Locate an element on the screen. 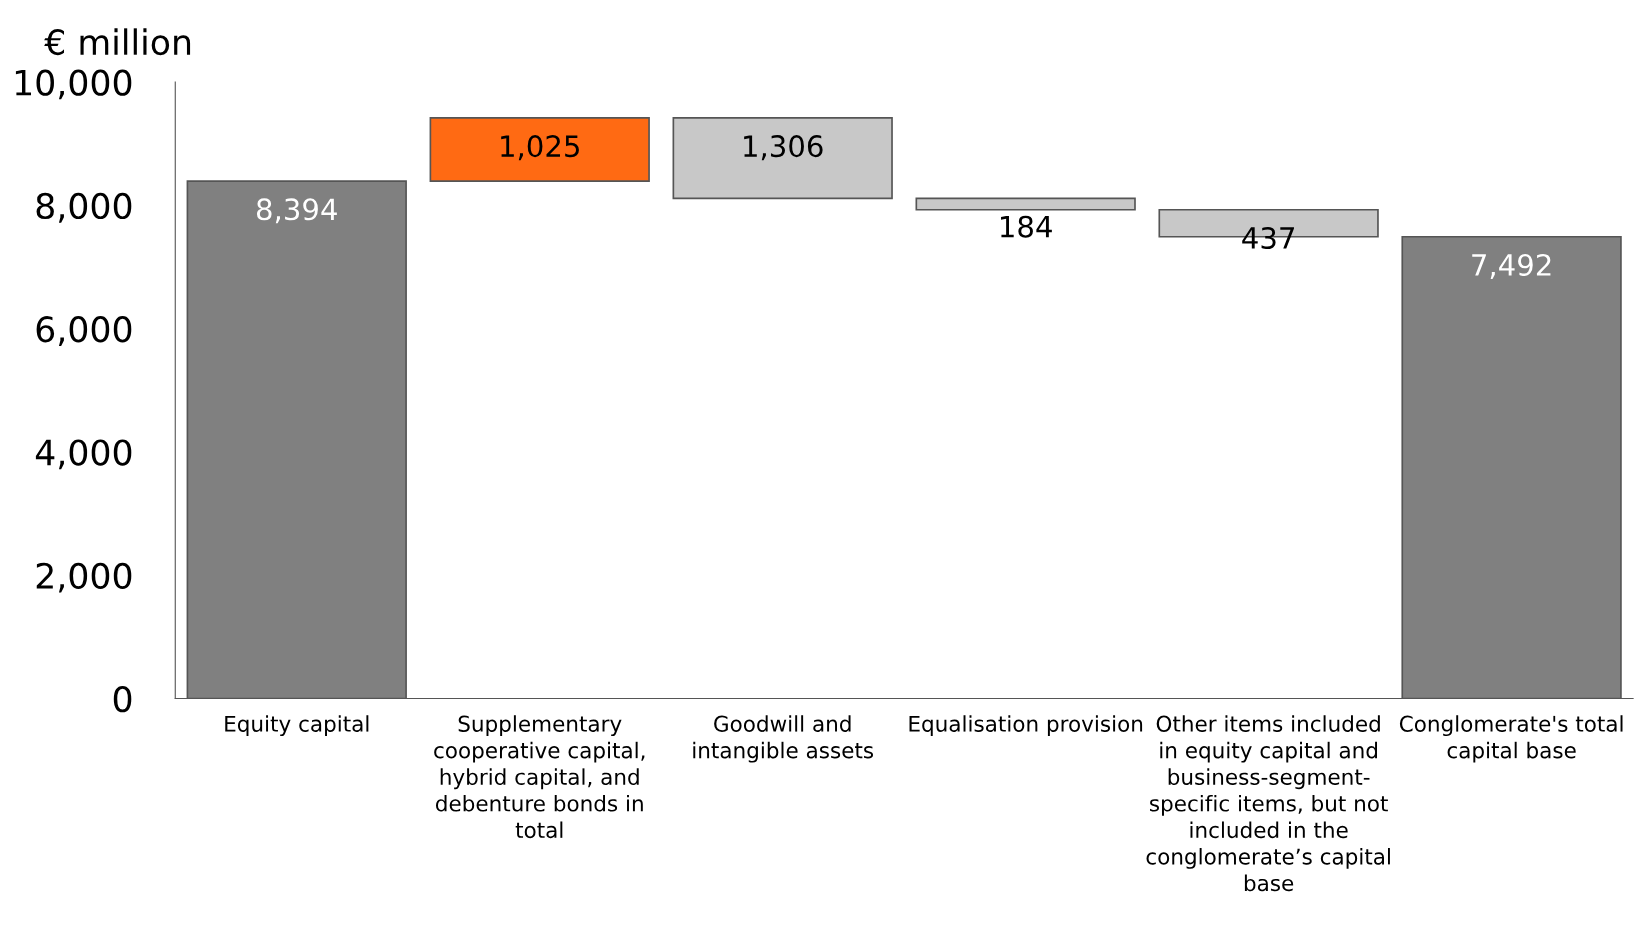 This screenshot has width=1638, height=944. y-tick-label: 10,000 is located at coordinates (73, 84).